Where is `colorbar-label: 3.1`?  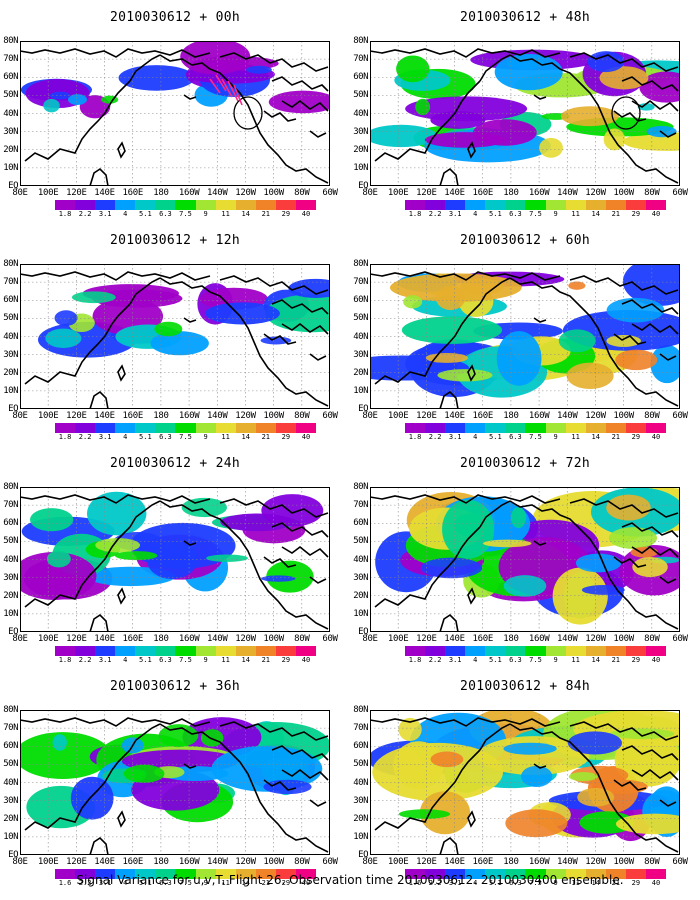
colorbar-label: 3.1 is located at coordinates (105, 883).